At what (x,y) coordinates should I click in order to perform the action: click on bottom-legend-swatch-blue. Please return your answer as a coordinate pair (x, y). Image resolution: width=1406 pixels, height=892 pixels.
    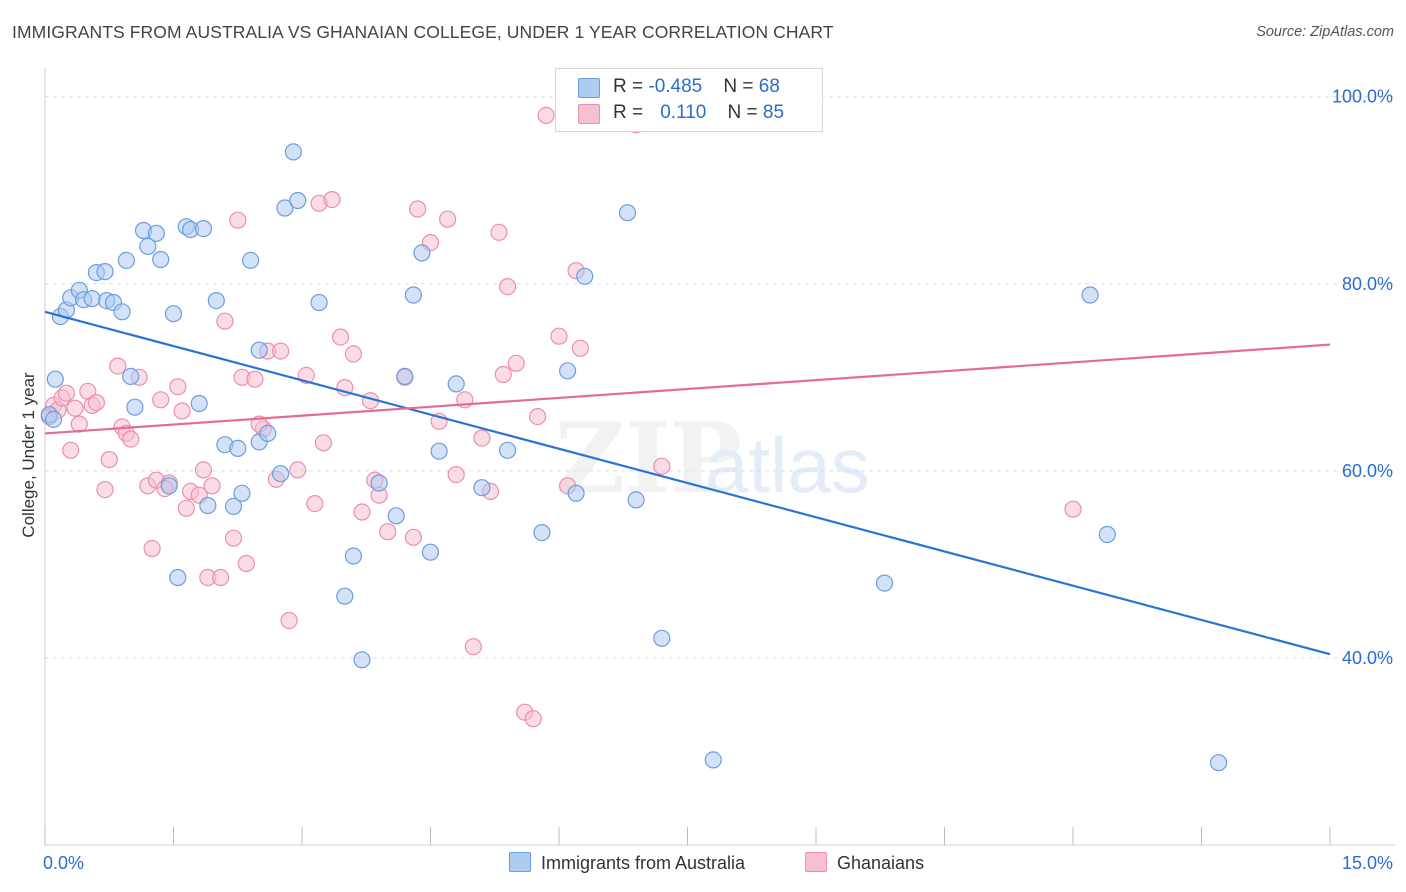
    Looking at the image, I should click on (520, 862).